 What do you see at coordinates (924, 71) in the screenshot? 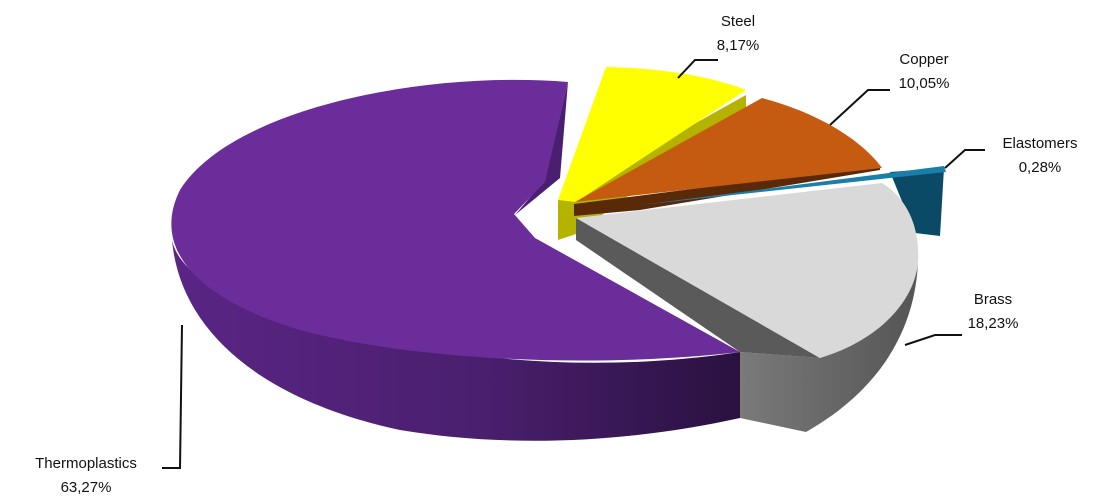
I see `label-copper: Copper 10,05%` at bounding box center [924, 71].